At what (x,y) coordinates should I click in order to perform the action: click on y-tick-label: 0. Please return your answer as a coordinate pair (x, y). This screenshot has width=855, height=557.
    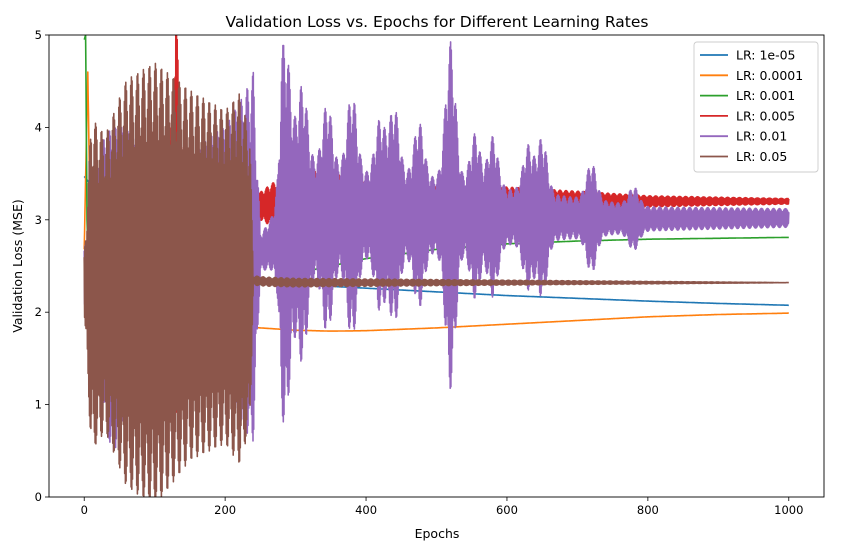
    Looking at the image, I should click on (38, 497).